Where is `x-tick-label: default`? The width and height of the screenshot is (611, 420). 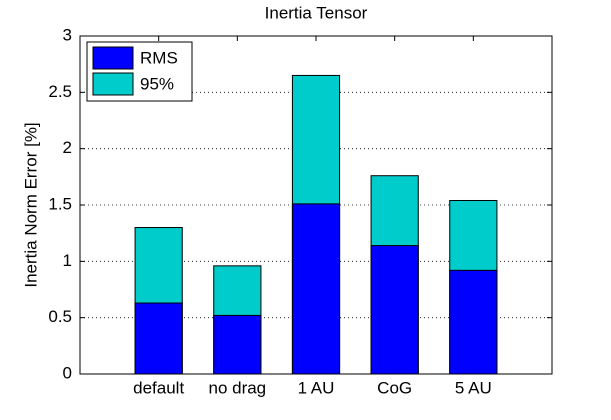 x-tick-label: default is located at coordinates (158, 387).